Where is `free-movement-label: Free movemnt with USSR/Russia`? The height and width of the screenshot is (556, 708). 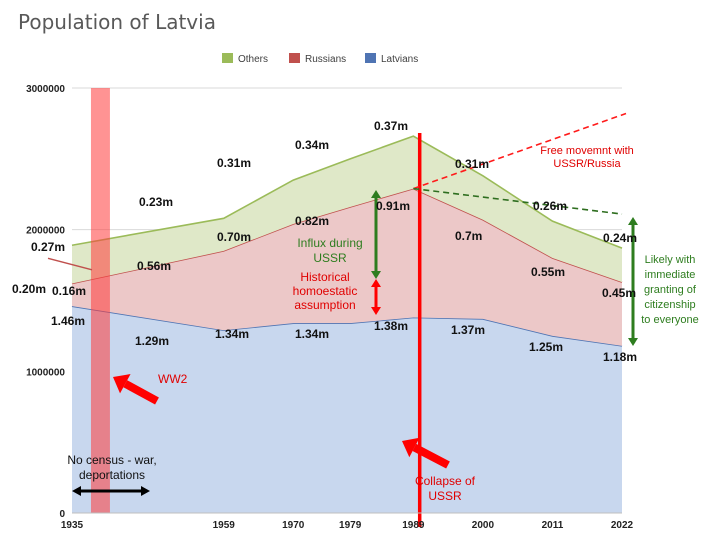 free-movement-label: Free movemnt with USSR/Russia is located at coordinates (587, 157).